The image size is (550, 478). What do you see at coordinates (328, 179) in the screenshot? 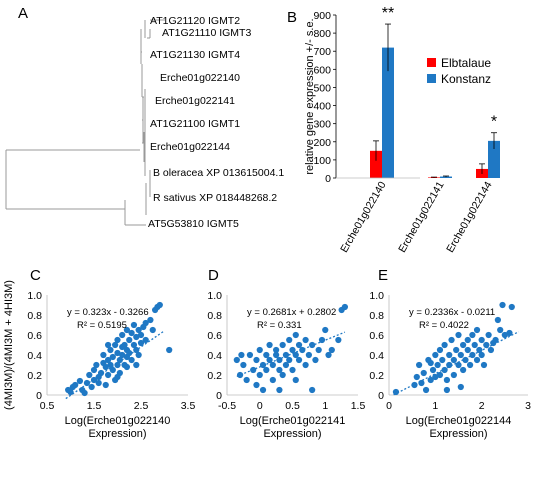
I see `bar-y-tick-label: 0` at bounding box center [328, 179].